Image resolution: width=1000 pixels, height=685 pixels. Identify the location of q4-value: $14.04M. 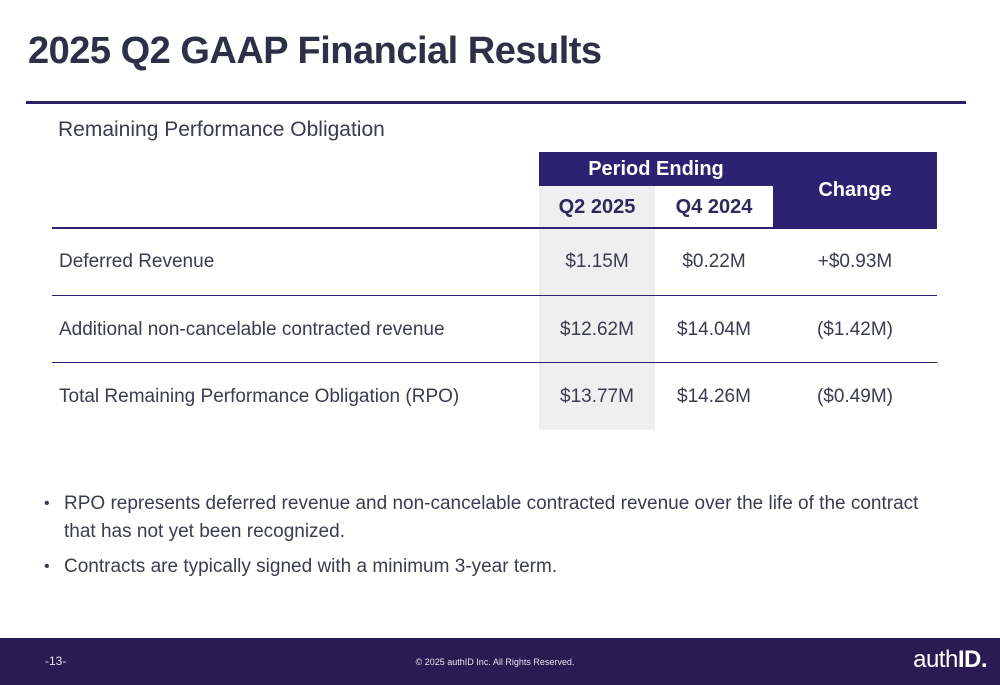
(714, 329).